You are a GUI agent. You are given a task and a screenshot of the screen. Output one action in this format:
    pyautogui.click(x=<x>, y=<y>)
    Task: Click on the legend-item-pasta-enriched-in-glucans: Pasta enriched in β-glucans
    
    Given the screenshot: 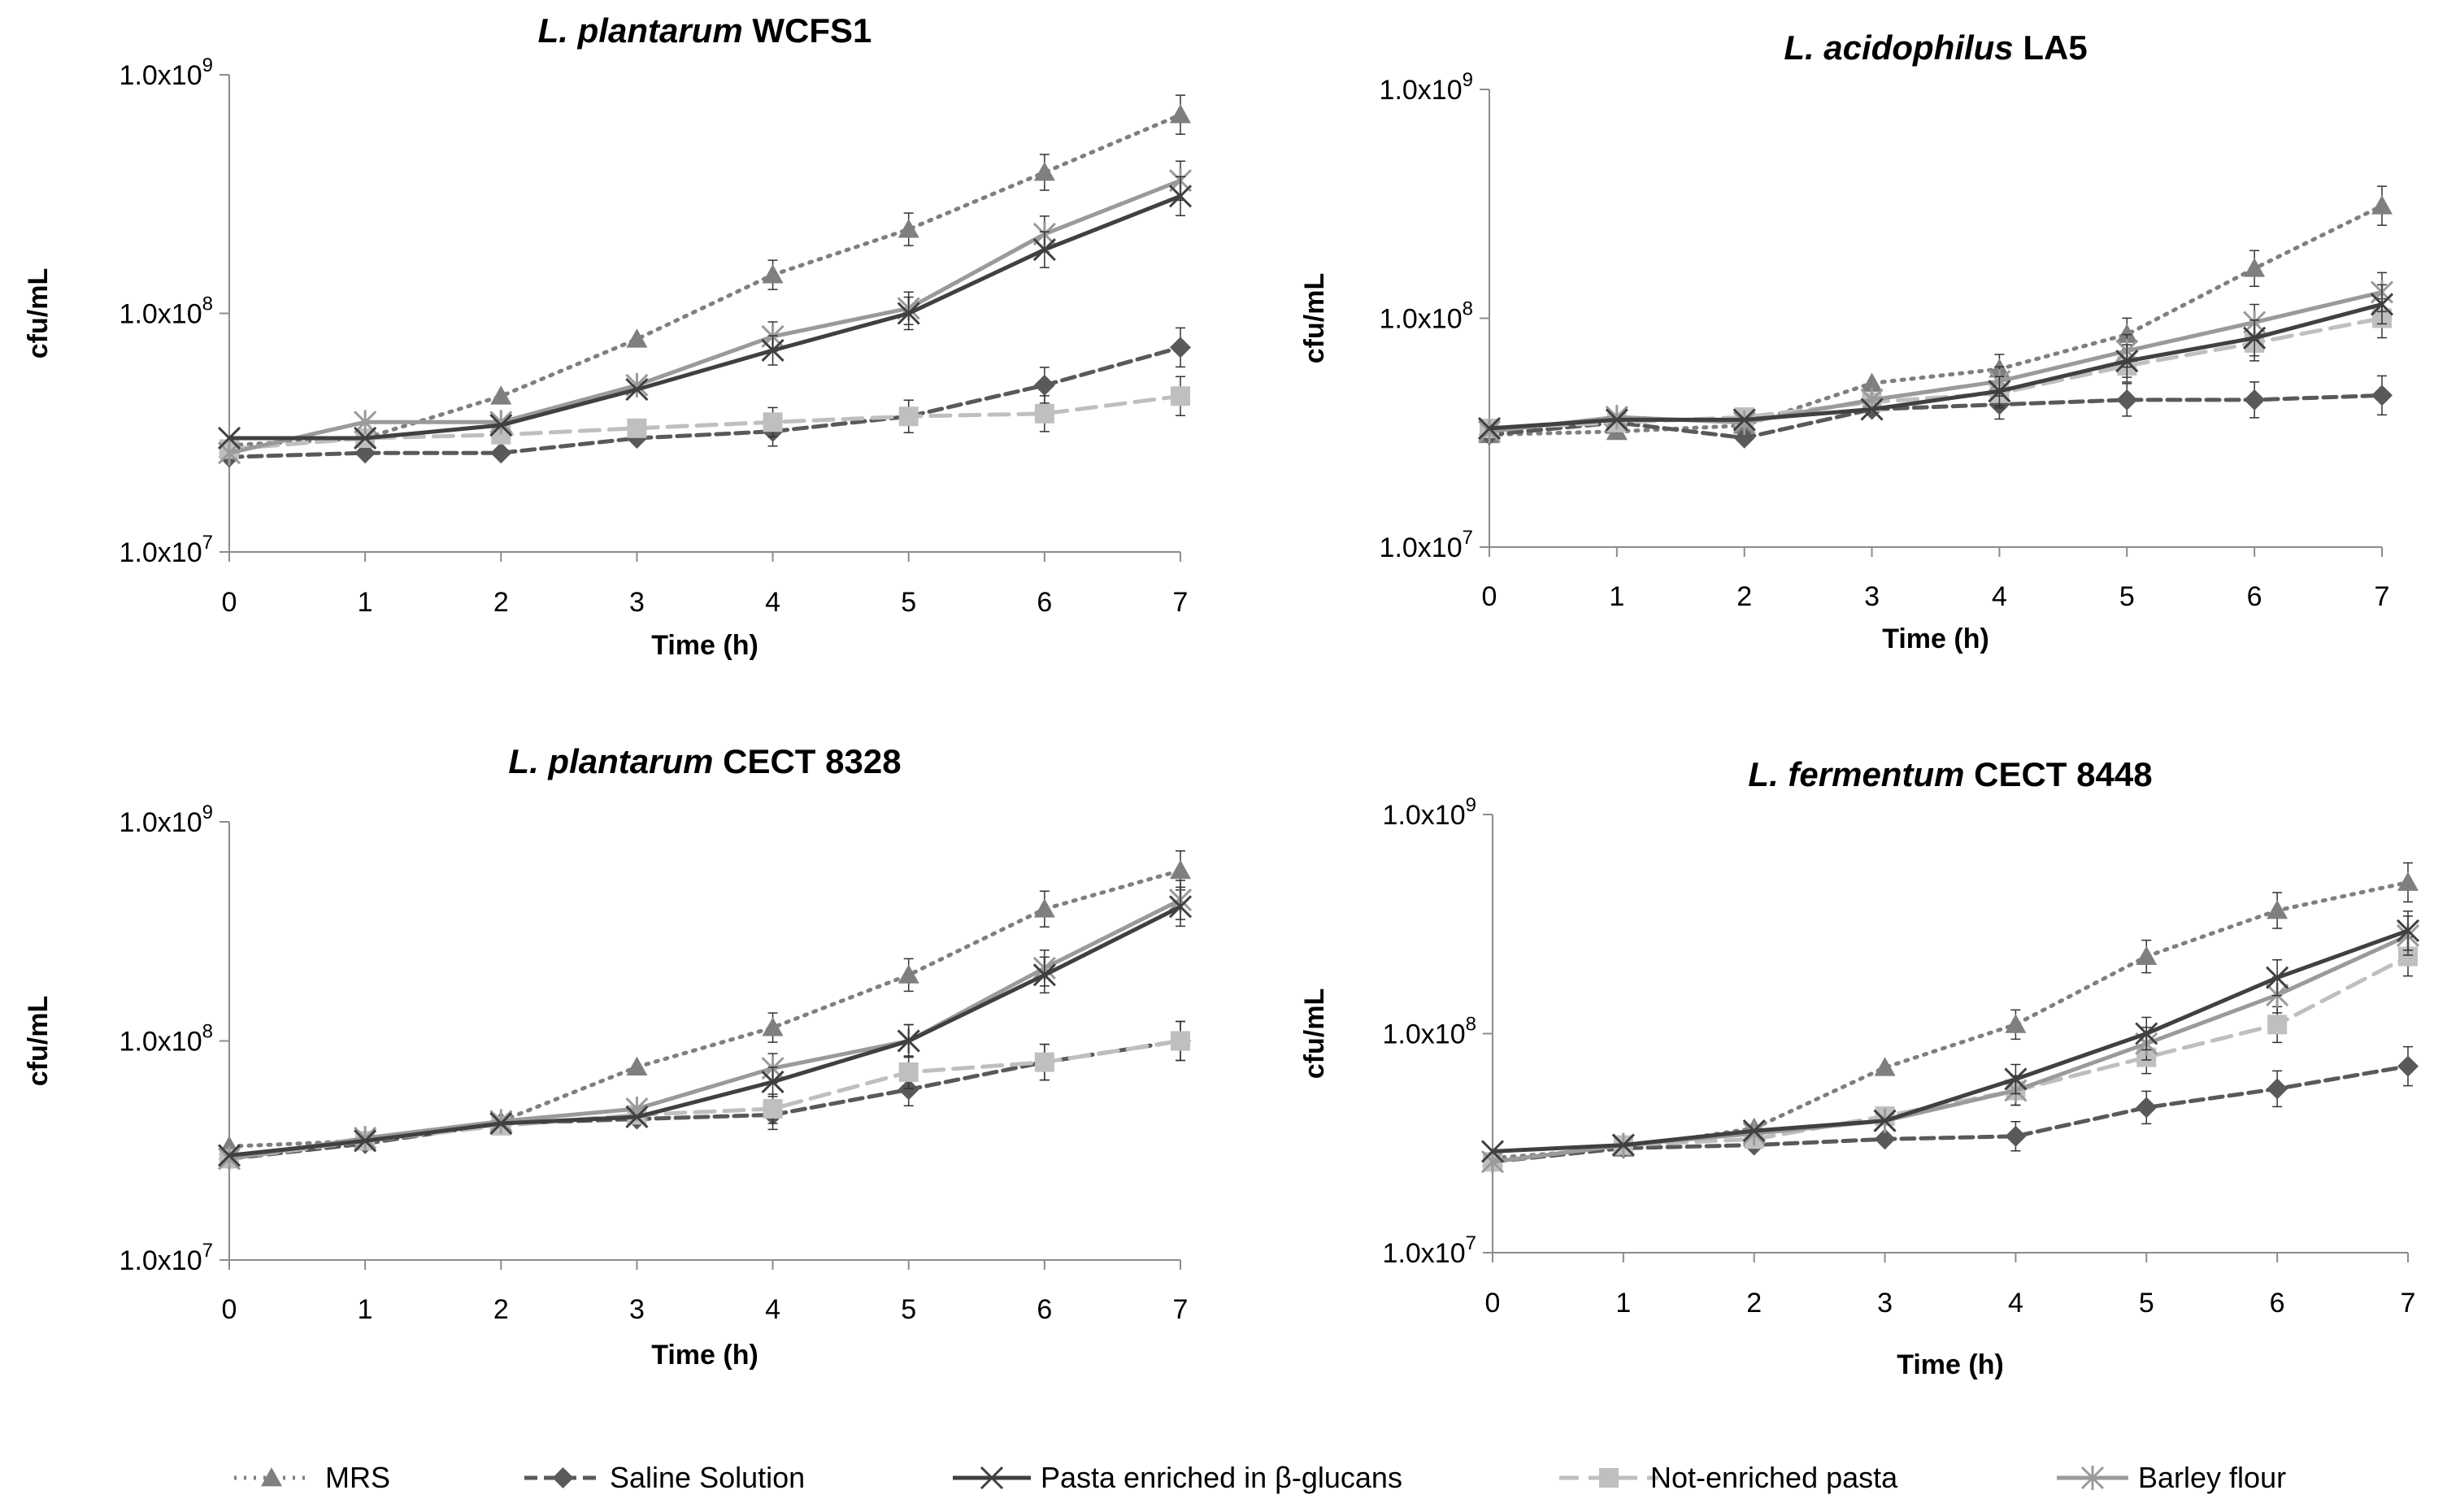 What is the action you would take?
    pyautogui.click(x=1177, y=1477)
    